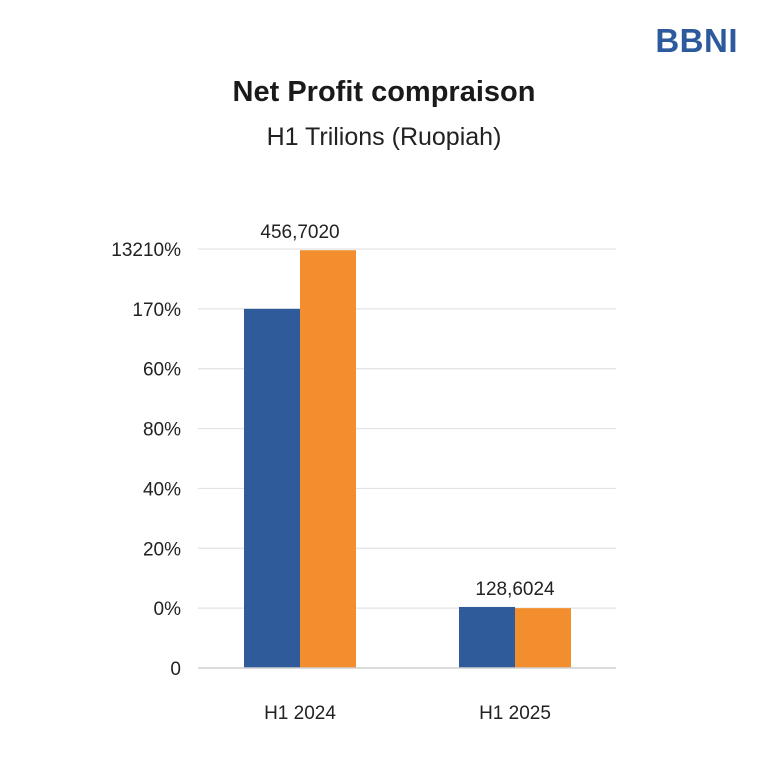 This screenshot has height=768, width=768. What do you see at coordinates (156, 310) in the screenshot?
I see `y-tick-label: 170%` at bounding box center [156, 310].